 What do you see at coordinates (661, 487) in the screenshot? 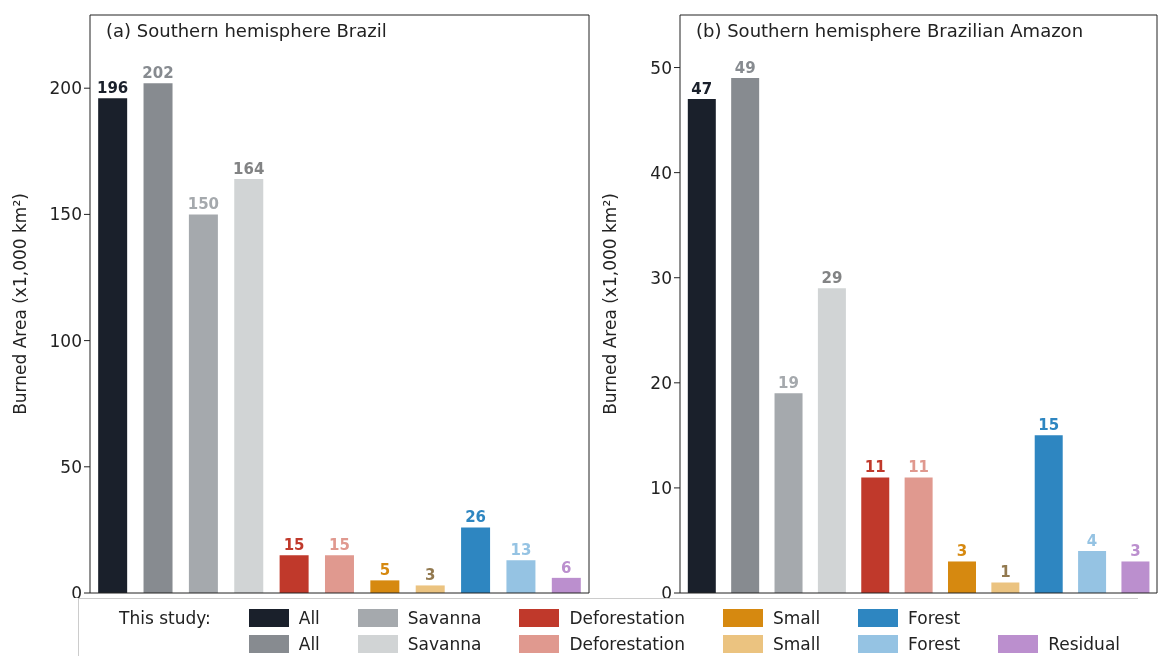
I see `y-tick-label: 10` at bounding box center [661, 487].